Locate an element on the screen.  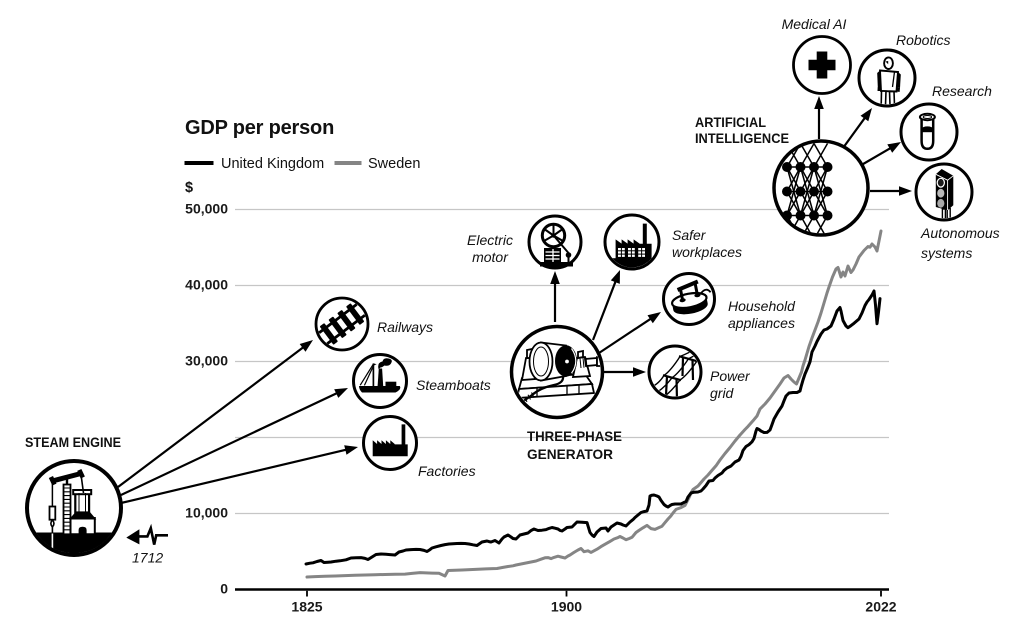
svg-text: Household is located at coordinates (762, 306).